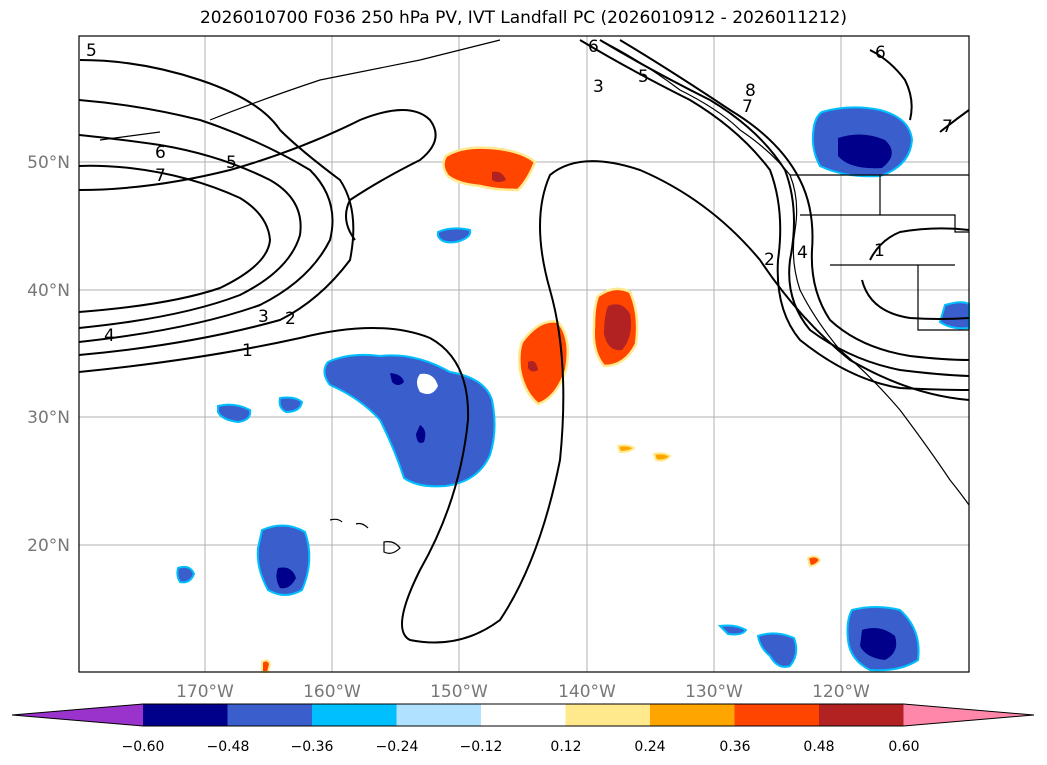  I want to click on colorbar-tick-label: 0.48, so click(818, 747).